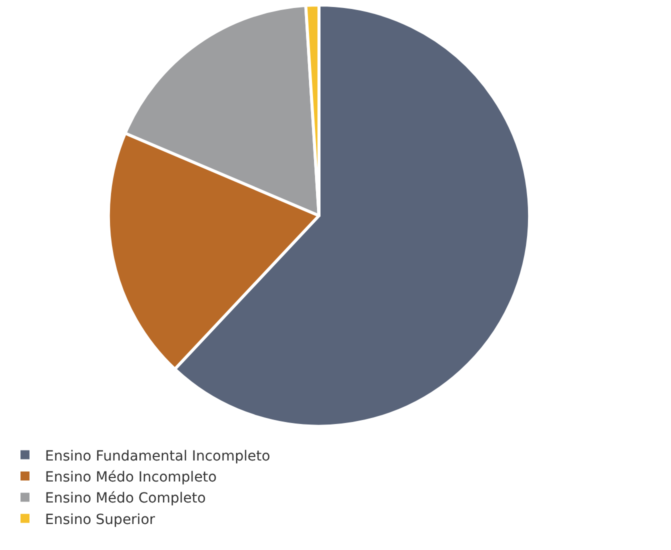 The width and height of the screenshot is (671, 550). I want to click on legend-label: Ensino Médo Incompleto, so click(131, 477).